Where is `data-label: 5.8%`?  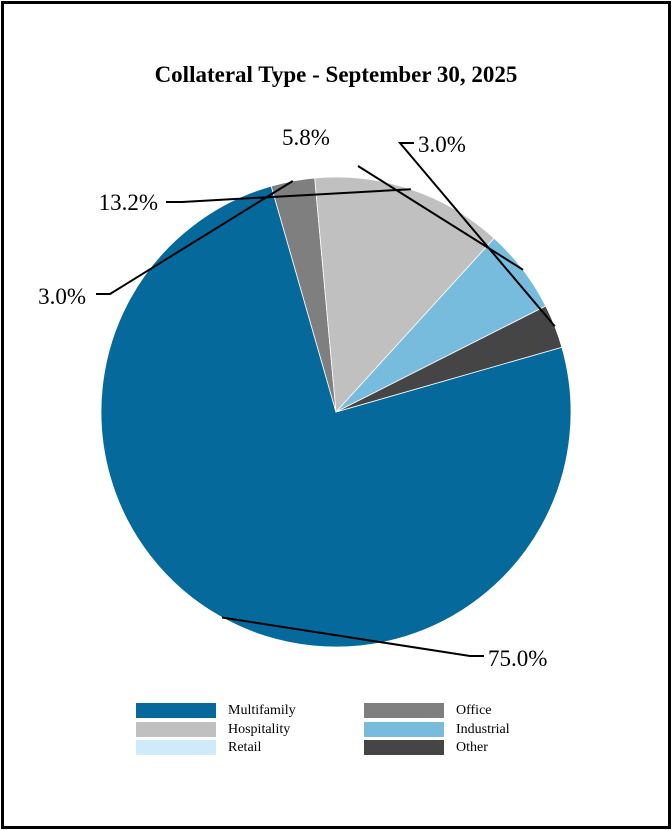 data-label: 5.8% is located at coordinates (306, 137).